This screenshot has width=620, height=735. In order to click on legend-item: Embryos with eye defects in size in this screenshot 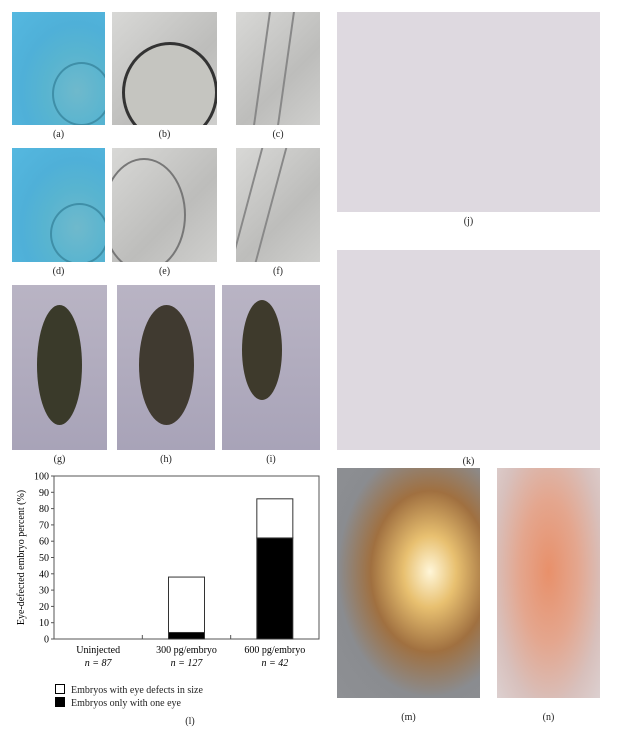, I will do `click(129, 690)`.